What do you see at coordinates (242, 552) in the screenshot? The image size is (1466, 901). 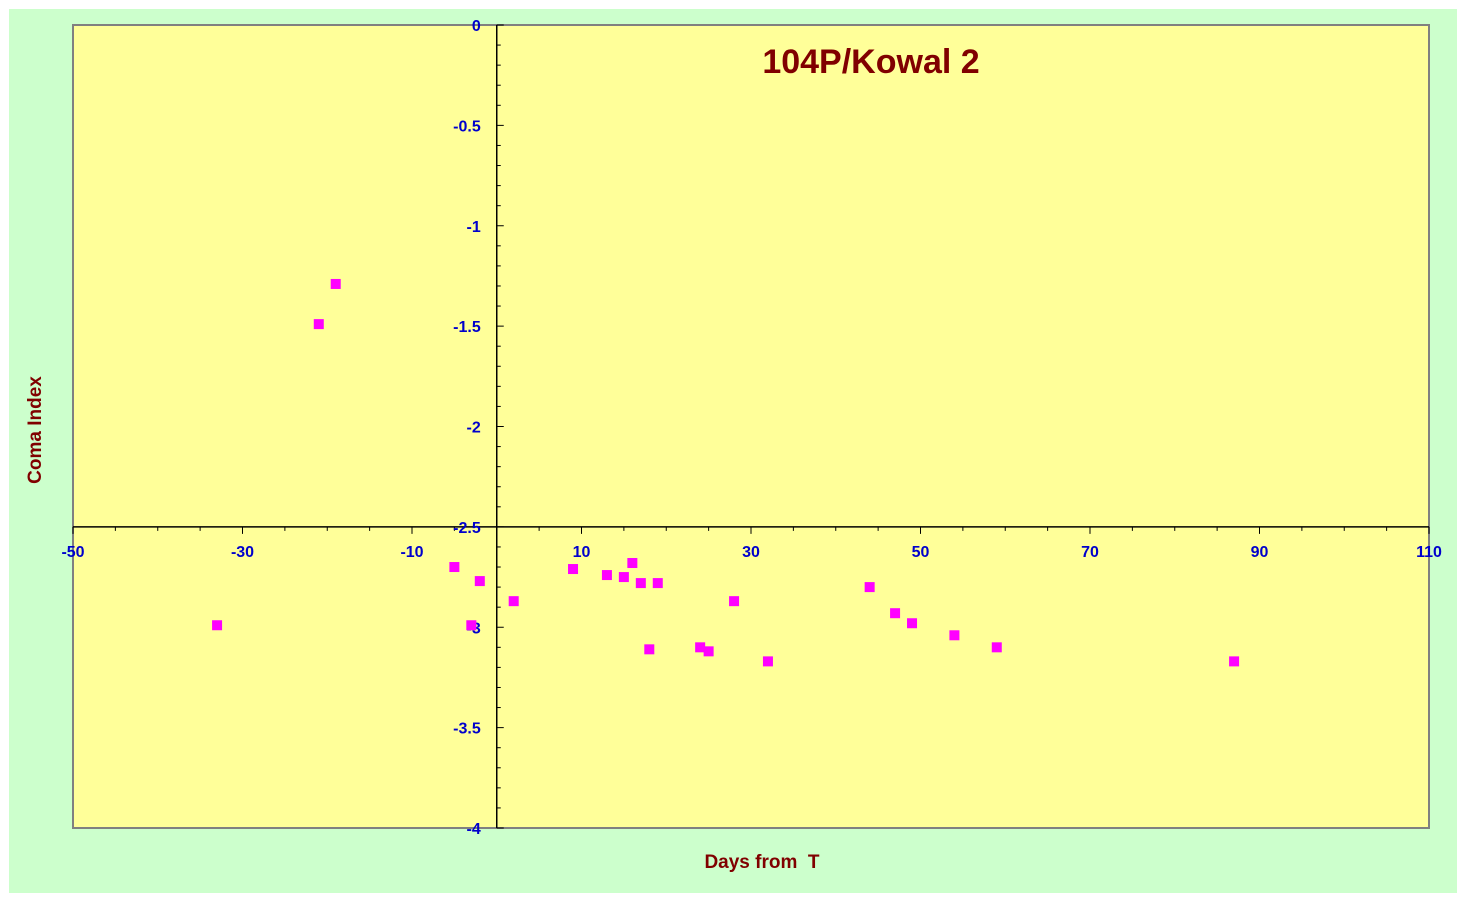 I see `x-tick-label: -30` at bounding box center [242, 552].